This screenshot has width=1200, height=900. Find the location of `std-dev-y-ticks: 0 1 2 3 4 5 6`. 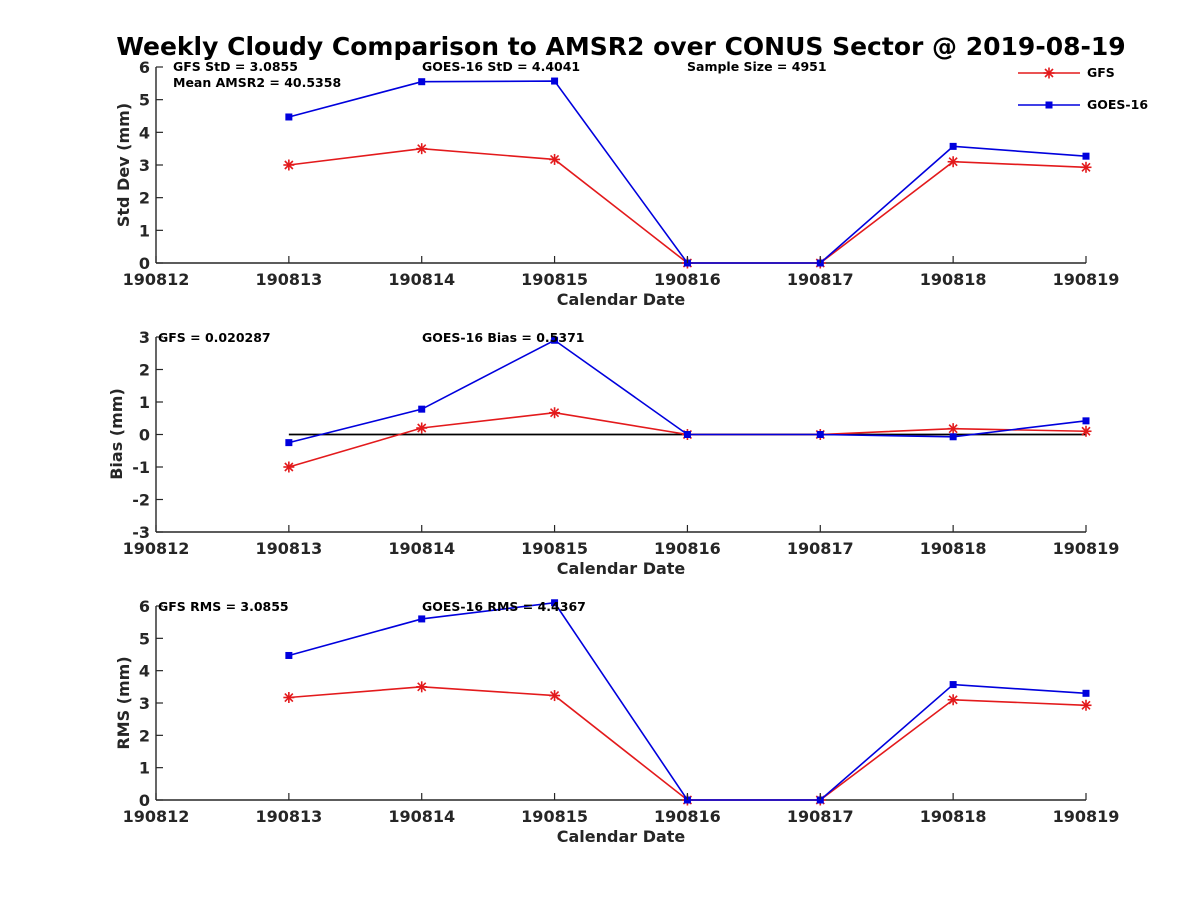

std-dev-y-ticks: 0 1 2 3 4 5 6 is located at coordinates (151, 165).